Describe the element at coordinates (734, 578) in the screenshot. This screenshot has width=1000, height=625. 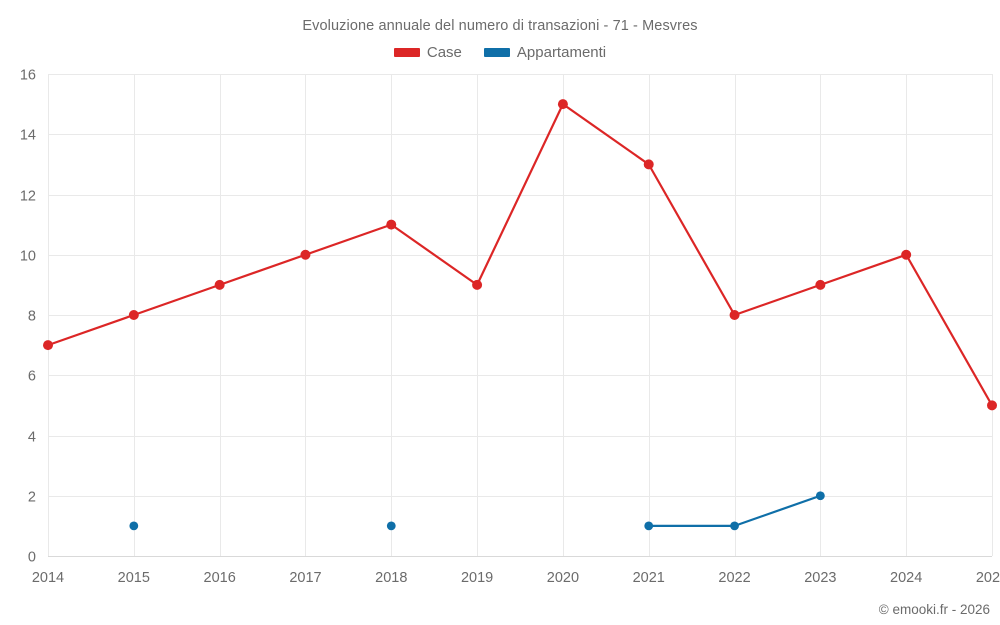
I see `x-axis-tick-label: 2022` at that location.